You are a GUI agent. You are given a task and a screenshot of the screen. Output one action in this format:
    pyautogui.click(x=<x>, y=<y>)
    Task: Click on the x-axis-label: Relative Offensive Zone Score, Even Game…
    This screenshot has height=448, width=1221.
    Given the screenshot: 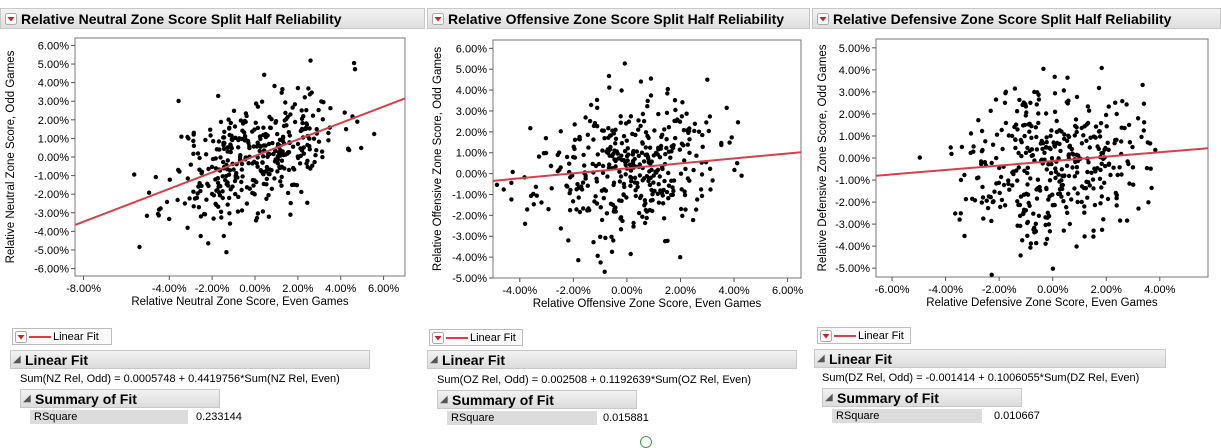 What is the action you would take?
    pyautogui.click(x=647, y=304)
    